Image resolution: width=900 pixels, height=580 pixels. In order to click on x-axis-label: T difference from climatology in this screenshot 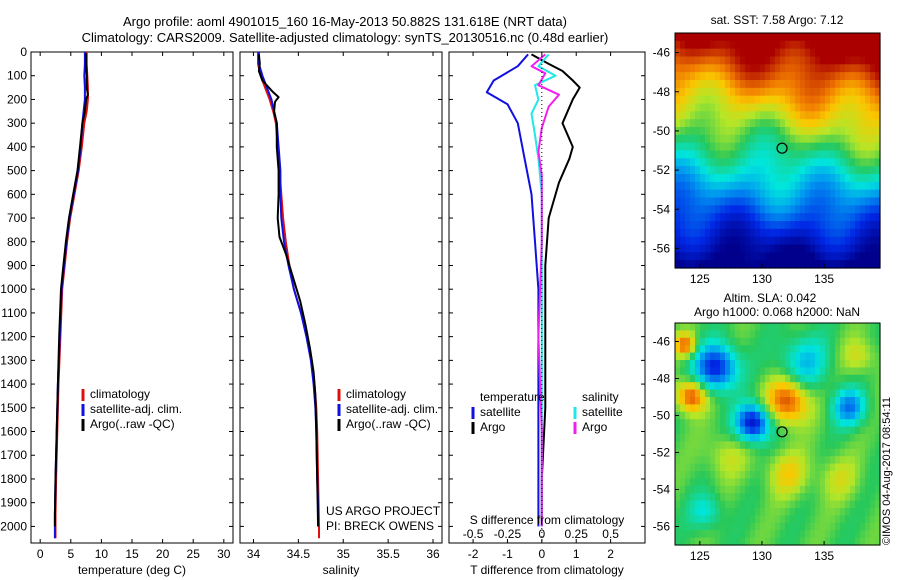, I will do `click(547, 570)`.